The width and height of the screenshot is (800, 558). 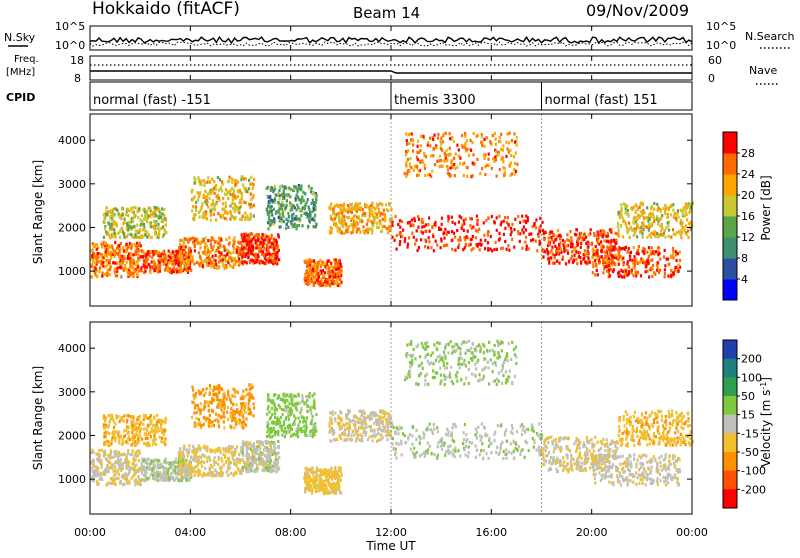 What do you see at coordinates (744, 258) in the screenshot?
I see `colorbar-tick-label: 8` at bounding box center [744, 258].